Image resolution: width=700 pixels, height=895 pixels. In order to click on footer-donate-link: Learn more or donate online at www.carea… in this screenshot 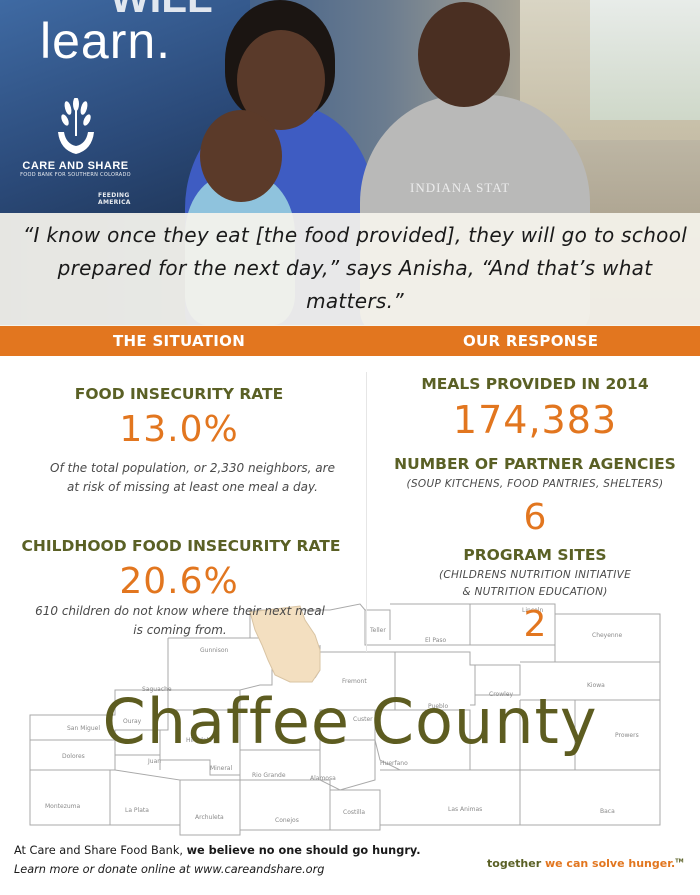, I will do `click(169, 869)`.